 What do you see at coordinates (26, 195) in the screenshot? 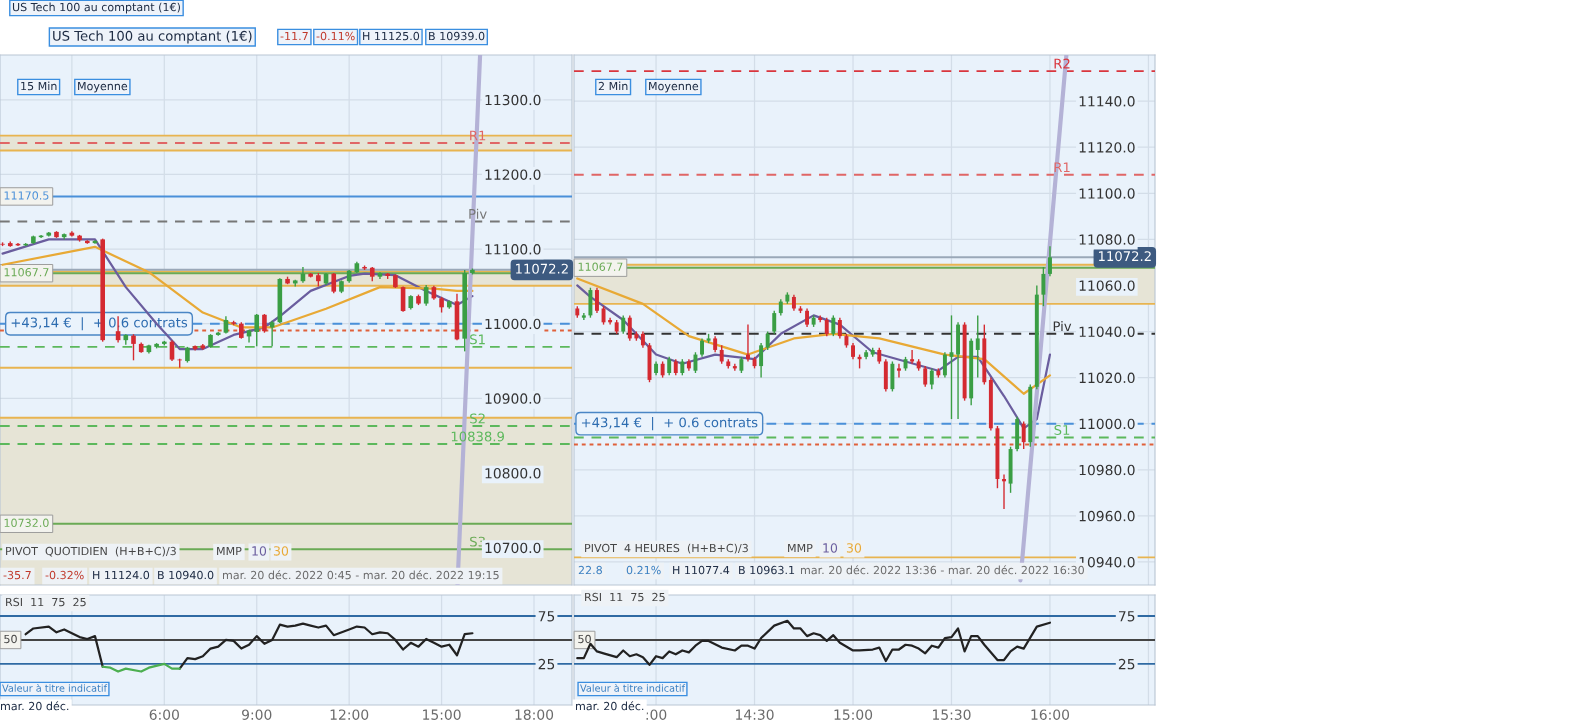
I see `ref-line-label: 11170.5` at bounding box center [26, 195].